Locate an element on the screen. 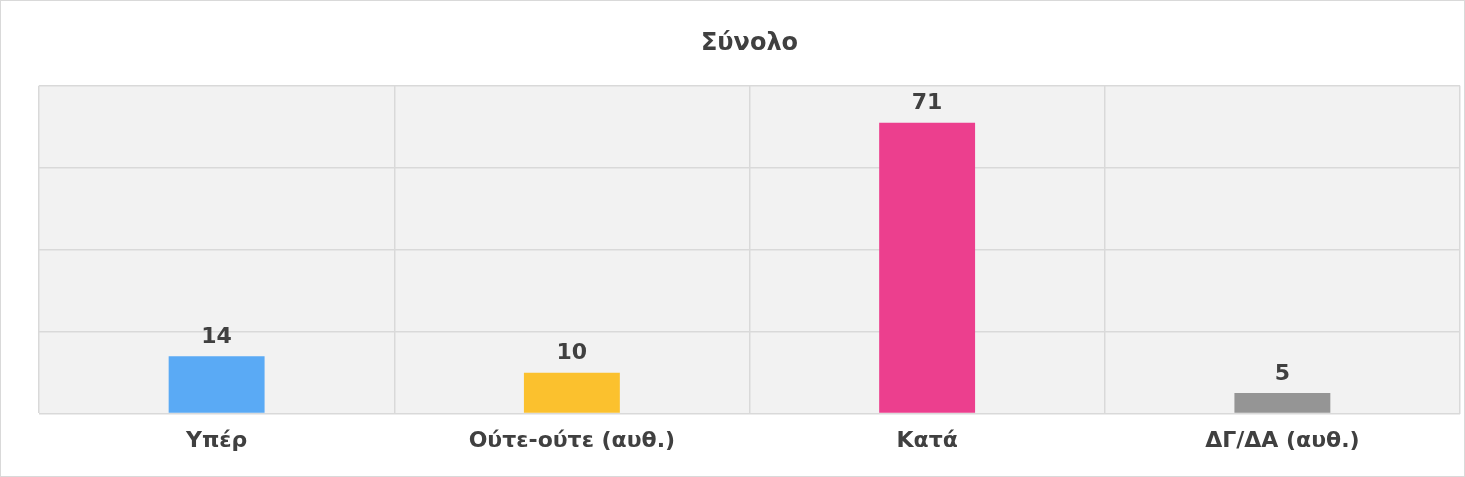  chart-title: Σύνολο is located at coordinates (749, 41).